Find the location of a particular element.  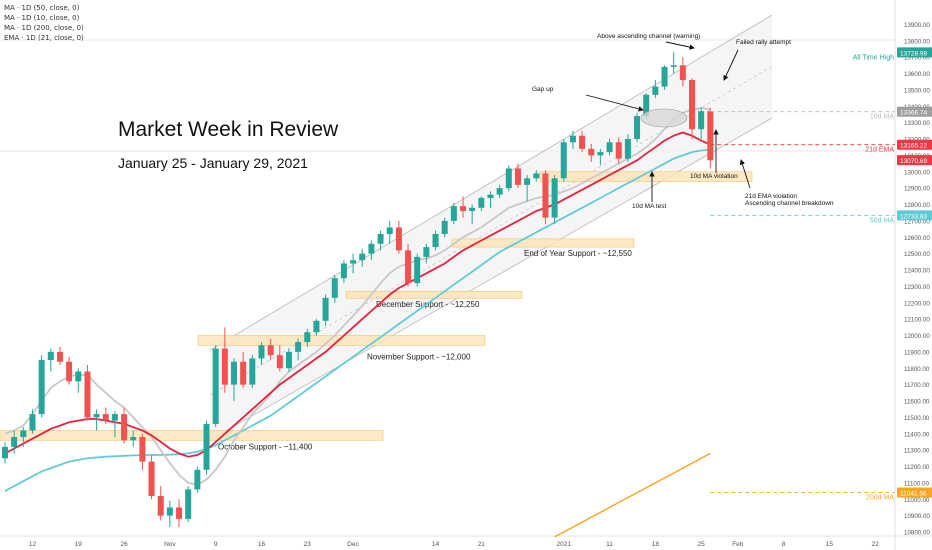

y-tick-label: 11400.00 is located at coordinates (917, 434).